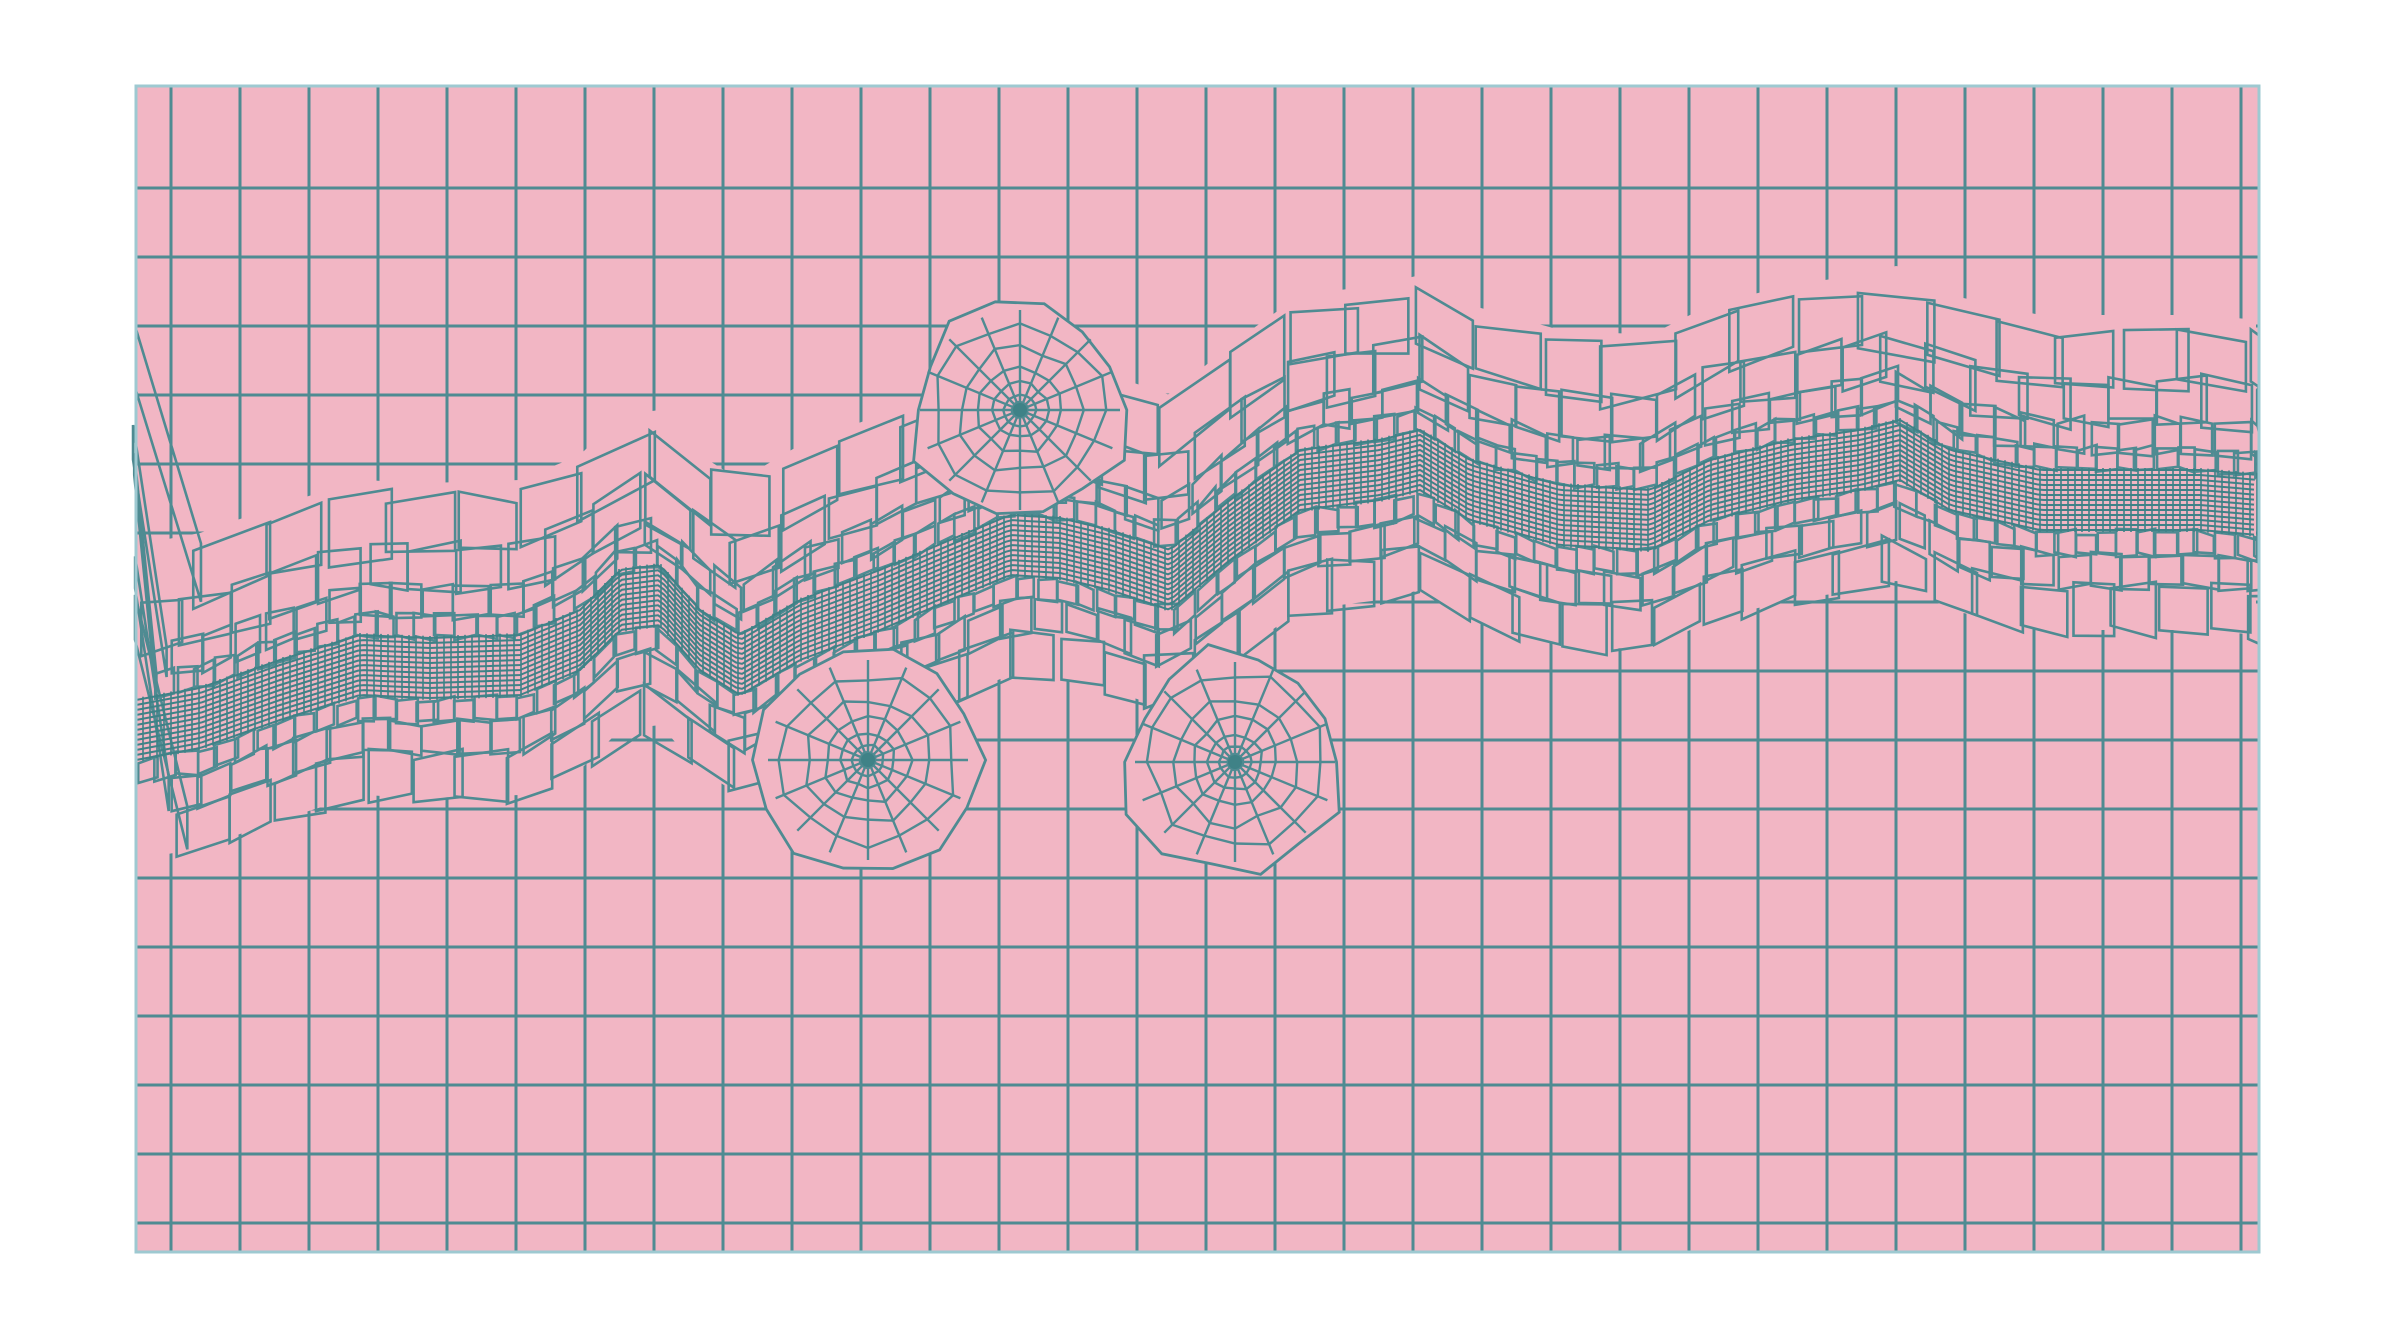  What do you see at coordinates (868, 760) in the screenshot?
I see `well-center` at bounding box center [868, 760].